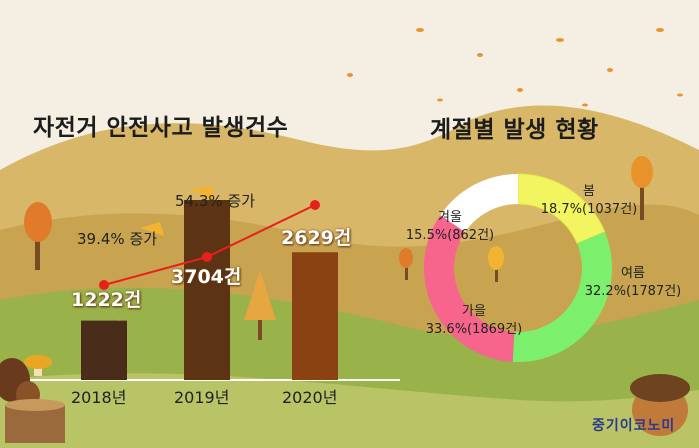 The image size is (699, 448). Describe the element at coordinates (104, 350) in the screenshot. I see `bar-2018년` at that location.